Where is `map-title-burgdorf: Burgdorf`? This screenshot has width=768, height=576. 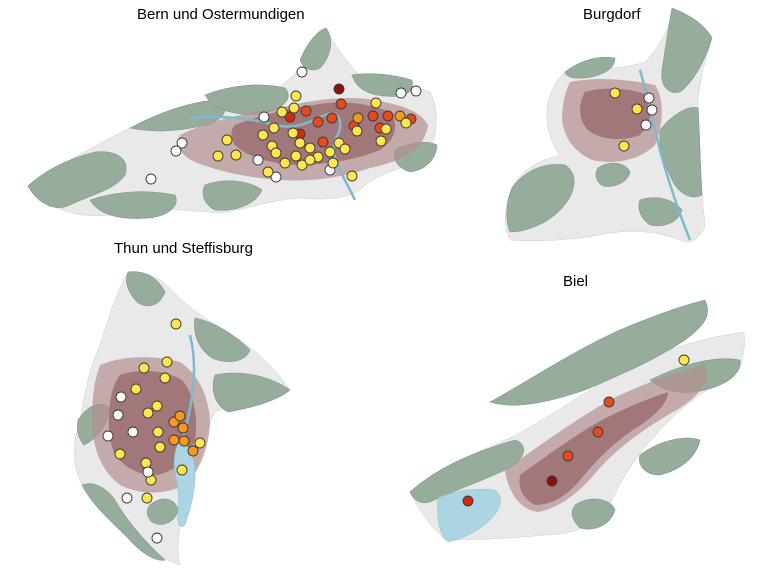 map-title-burgdorf: Burgdorf is located at coordinates (612, 14).